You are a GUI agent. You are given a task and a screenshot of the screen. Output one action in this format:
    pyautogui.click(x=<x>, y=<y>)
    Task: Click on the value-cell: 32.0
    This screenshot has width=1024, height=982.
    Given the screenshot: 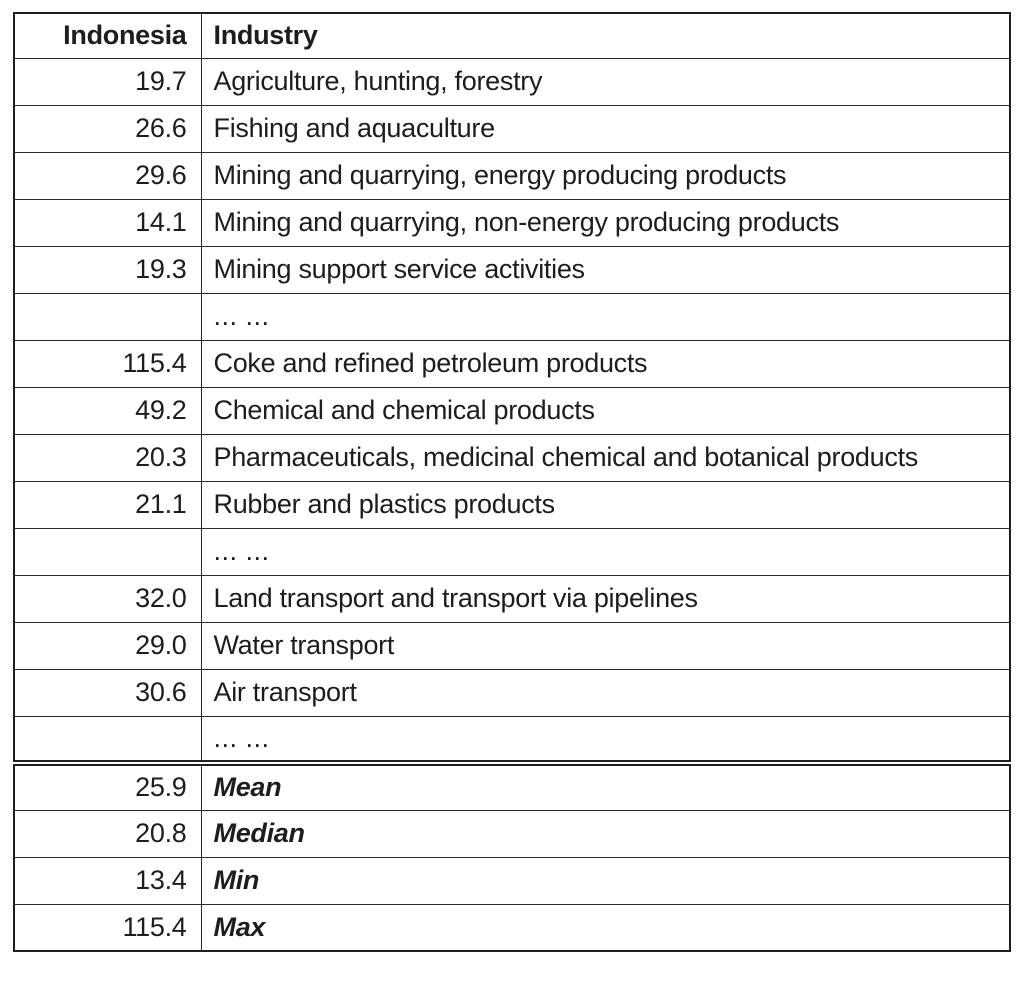 What is the action you would take?
    pyautogui.click(x=107, y=598)
    